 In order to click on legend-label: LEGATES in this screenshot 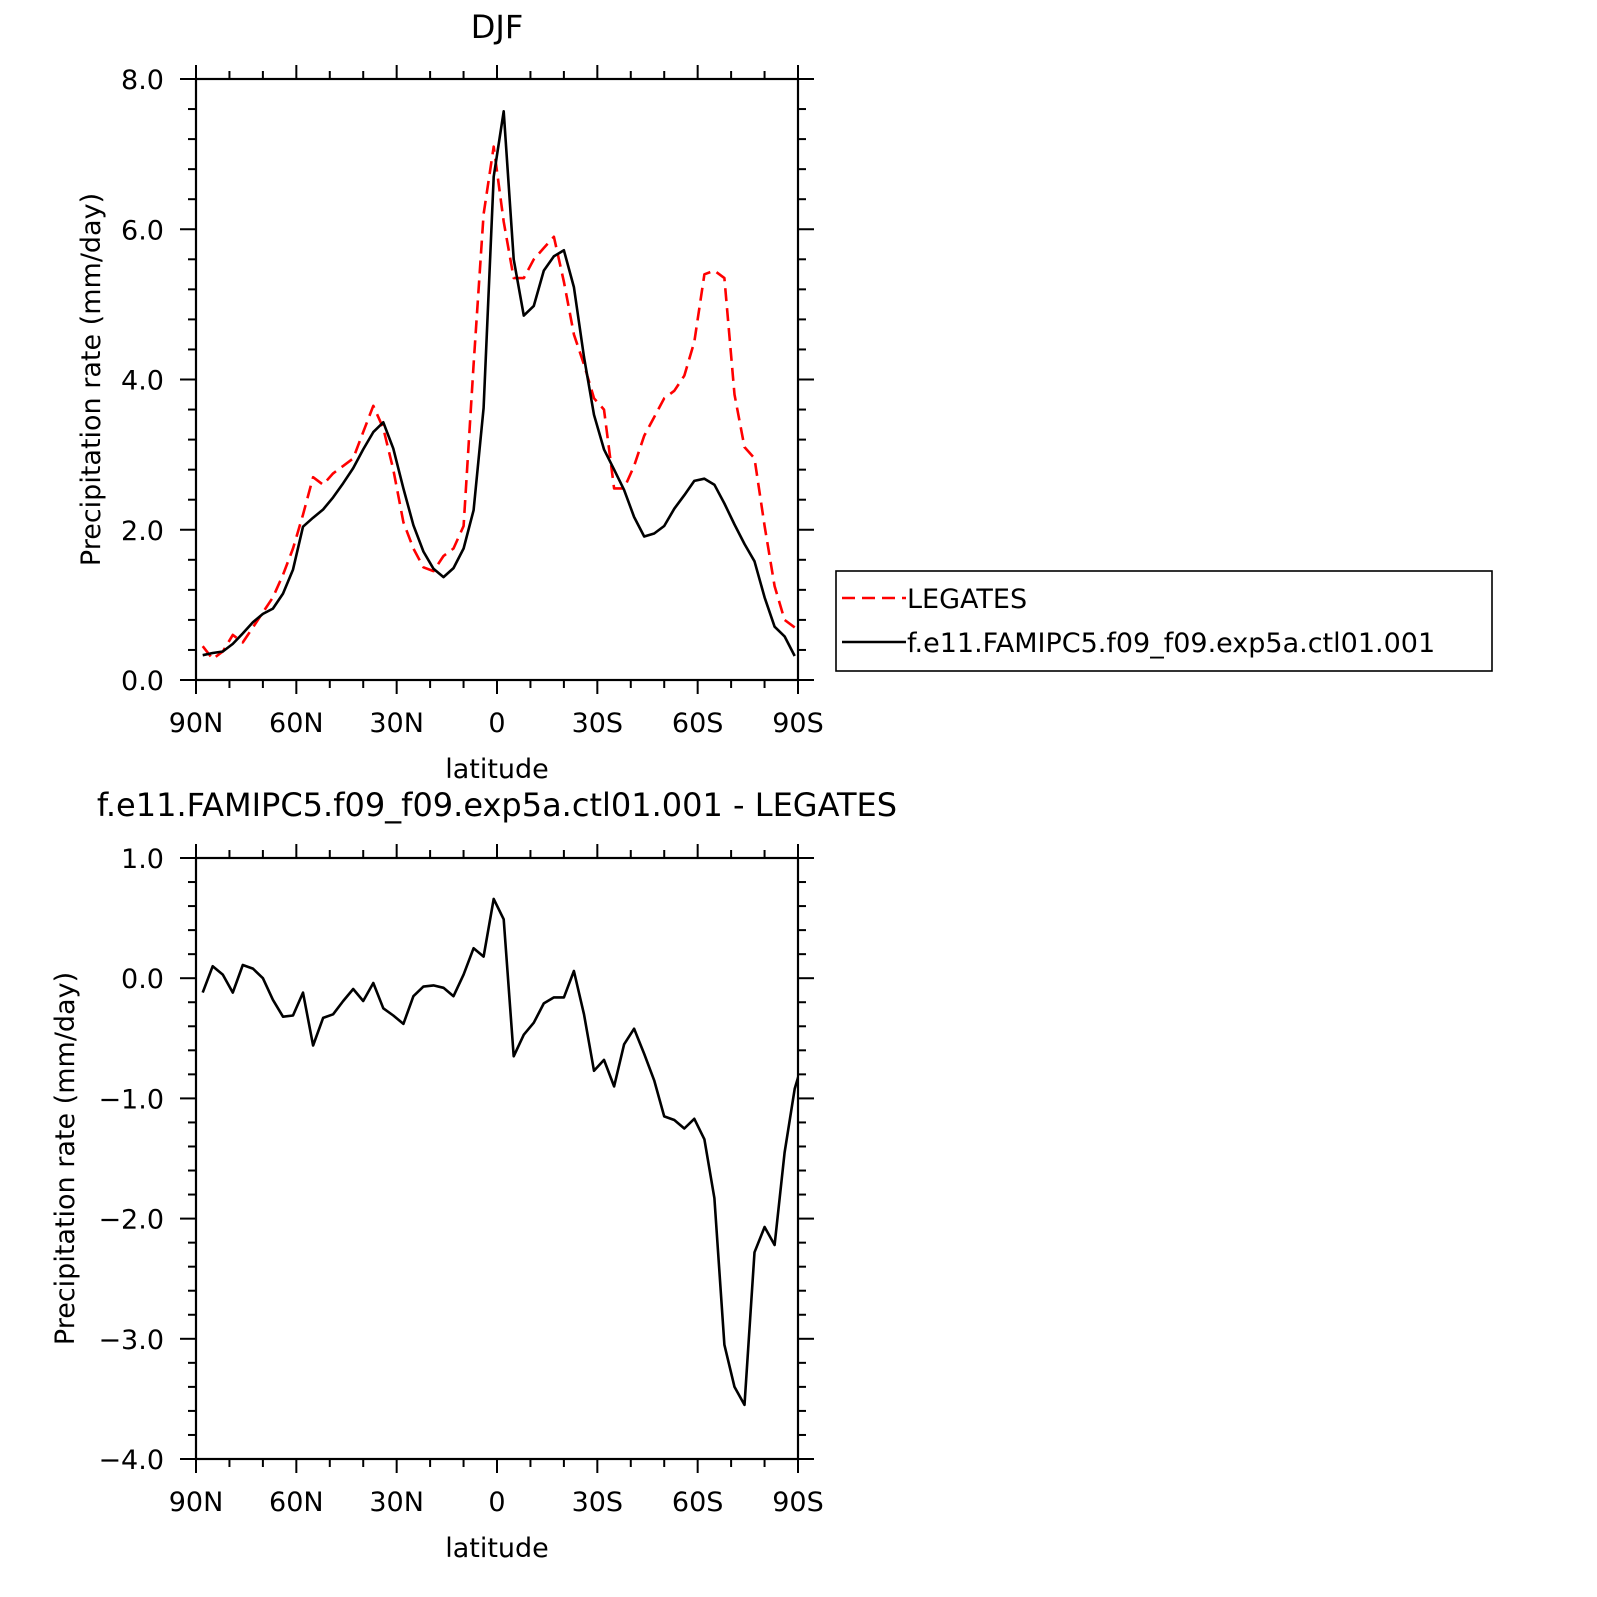, I will do `click(967, 599)`.